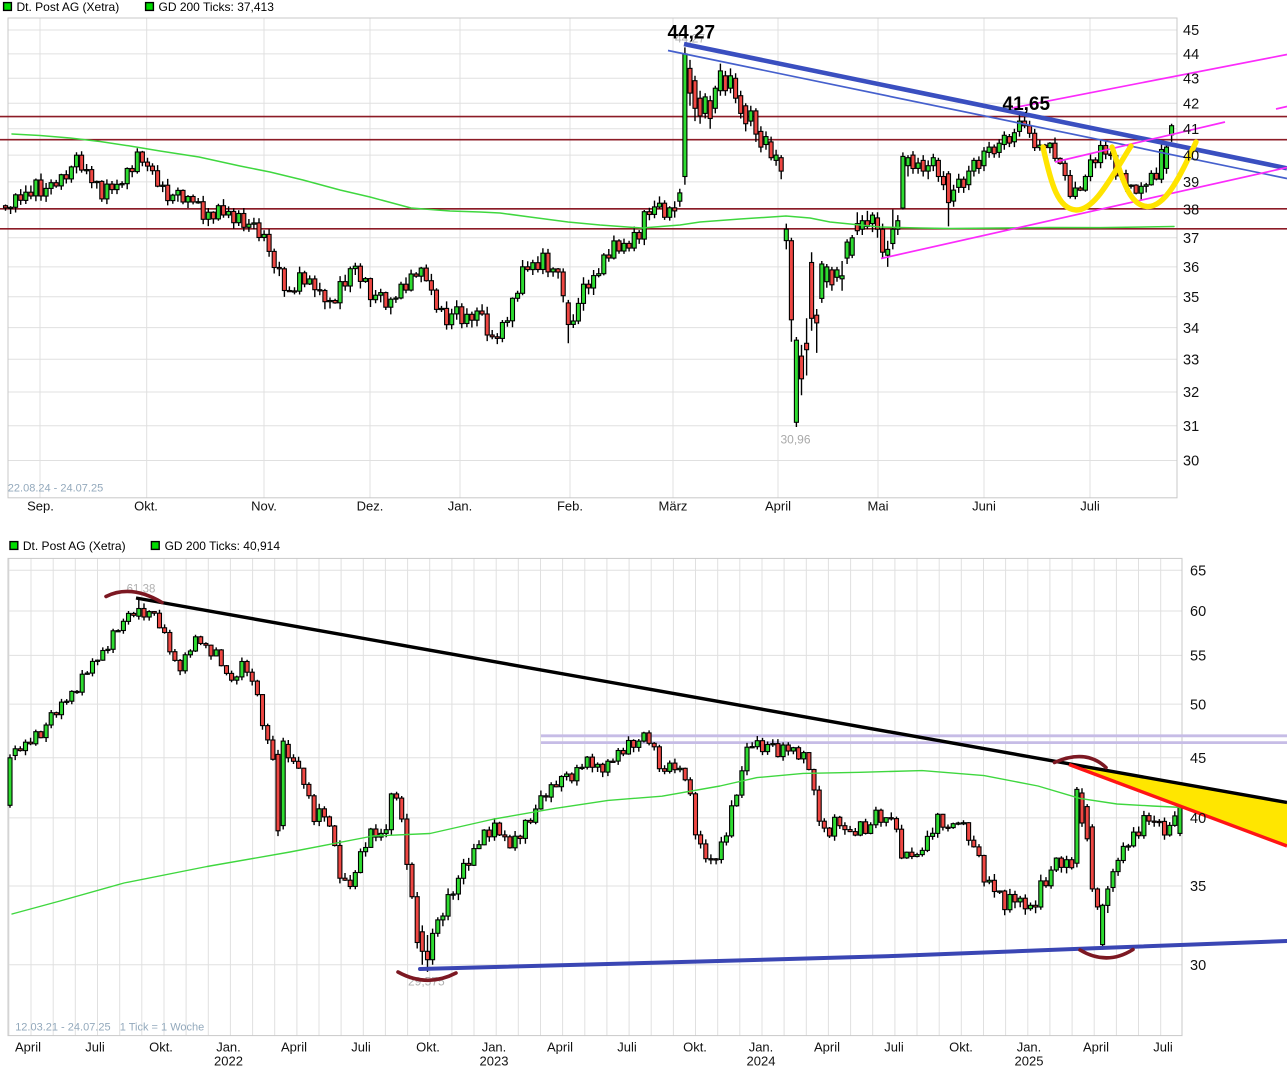  What do you see at coordinates (109, 1028) in the screenshot?
I see `svg-text:12.03.21 - 24.07.25 1 Tick =: 12.03.21 - 24.07.25 1 Tick = 1 Woche` at bounding box center [109, 1028].